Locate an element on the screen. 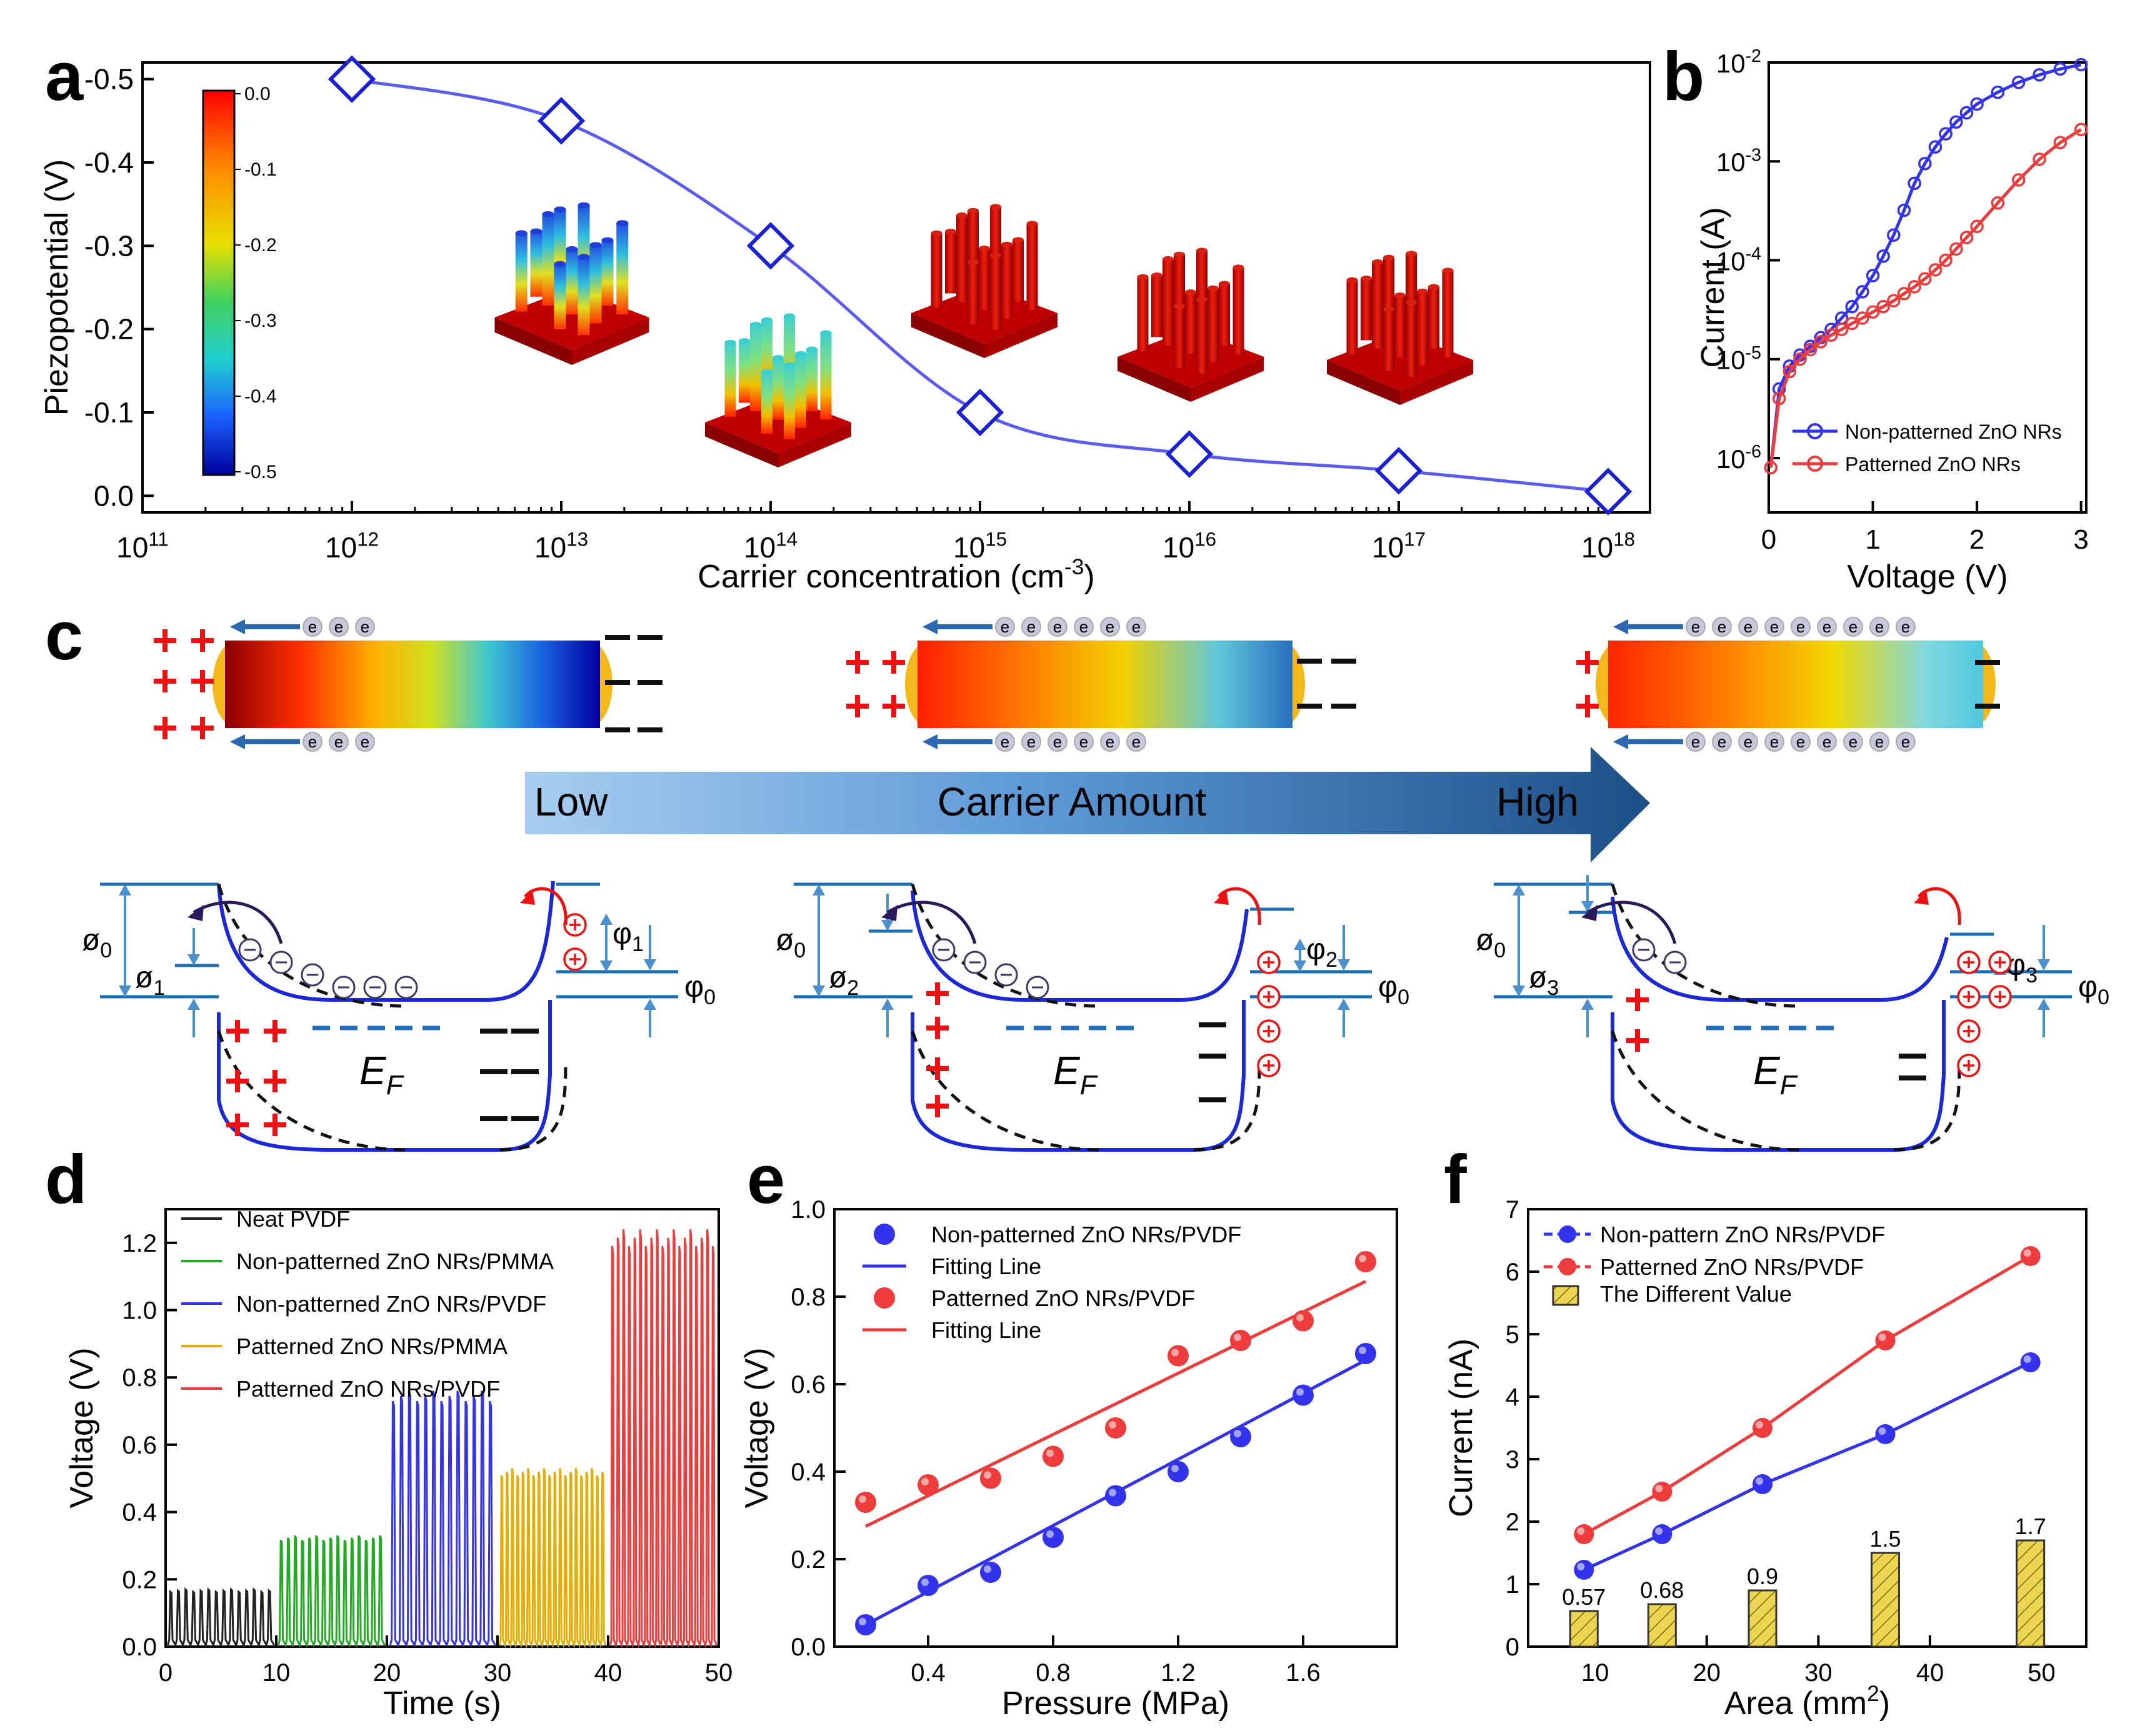 Image resolution: width=2135 pixels, height=1736 pixels. substrate-side-right is located at coordinates (1021, 335).